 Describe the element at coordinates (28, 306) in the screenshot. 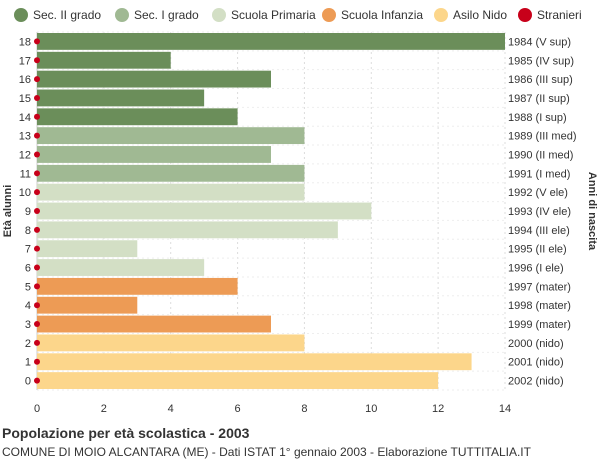

I see `age-tick-label: 4` at that location.